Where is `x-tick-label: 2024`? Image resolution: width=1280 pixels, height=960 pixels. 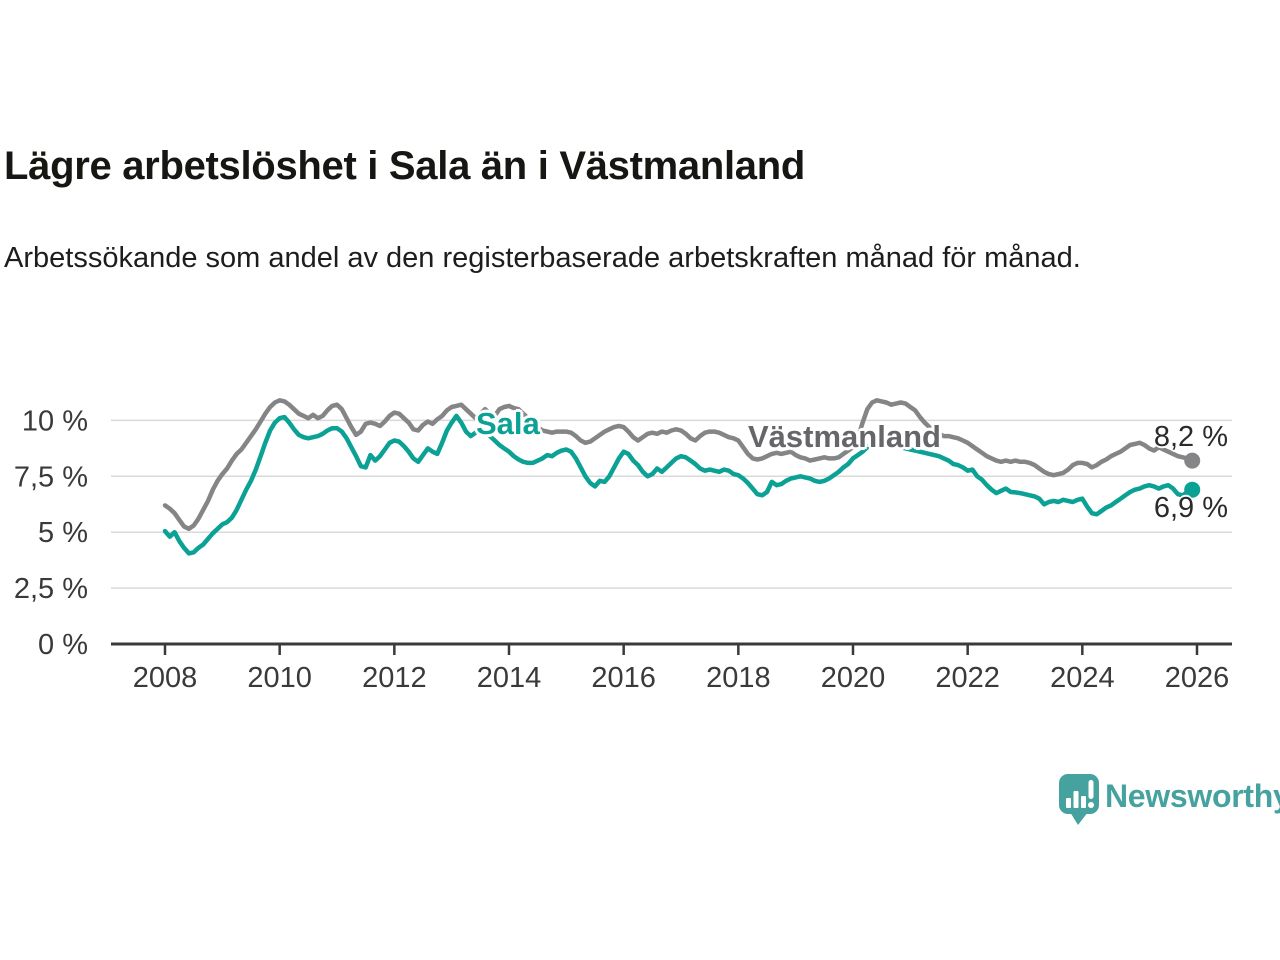
x-tick-label: 2024 is located at coordinates (1082, 678).